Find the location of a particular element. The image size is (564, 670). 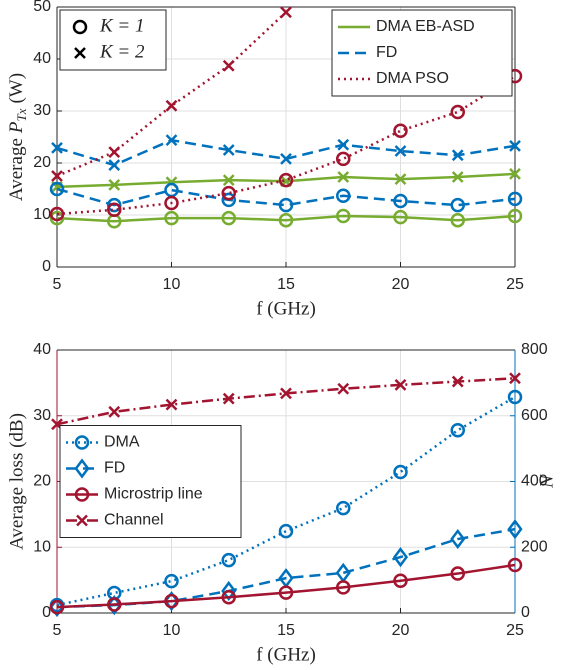

series-line is located at coordinates (286, 218).